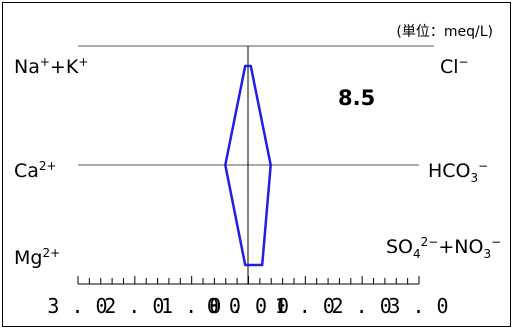 The image size is (515, 331). What do you see at coordinates (356, 98) in the screenshot?
I see `value-label: 8.5` at bounding box center [356, 98].